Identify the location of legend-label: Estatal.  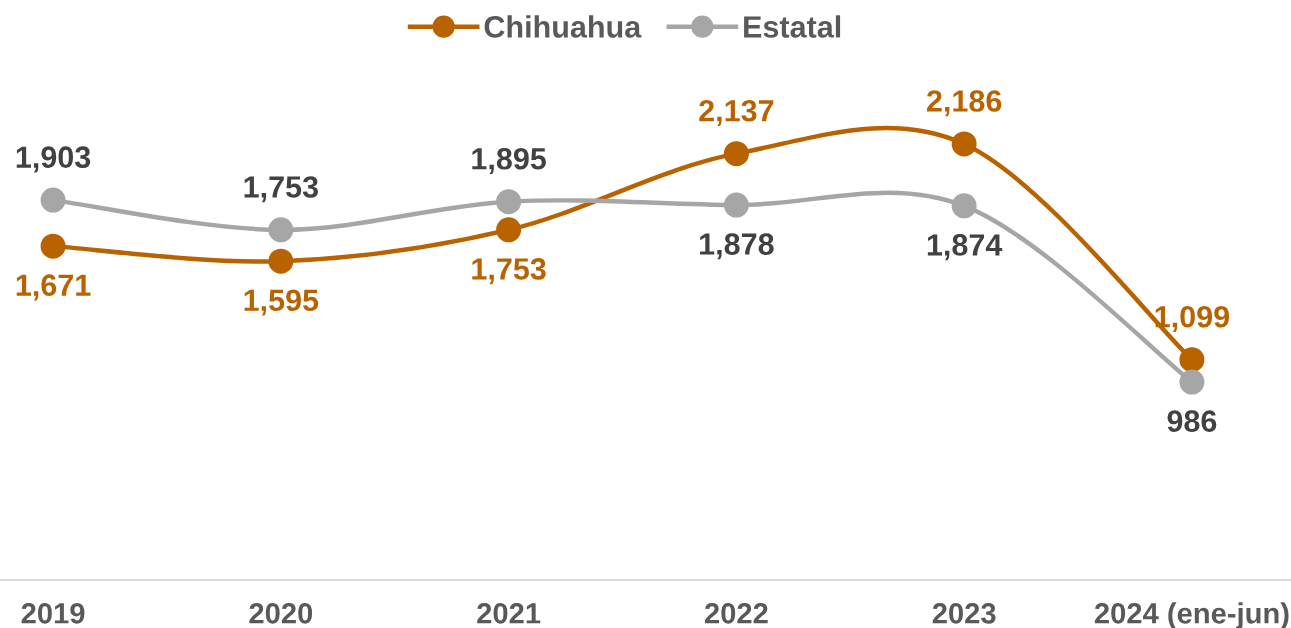
(792, 26).